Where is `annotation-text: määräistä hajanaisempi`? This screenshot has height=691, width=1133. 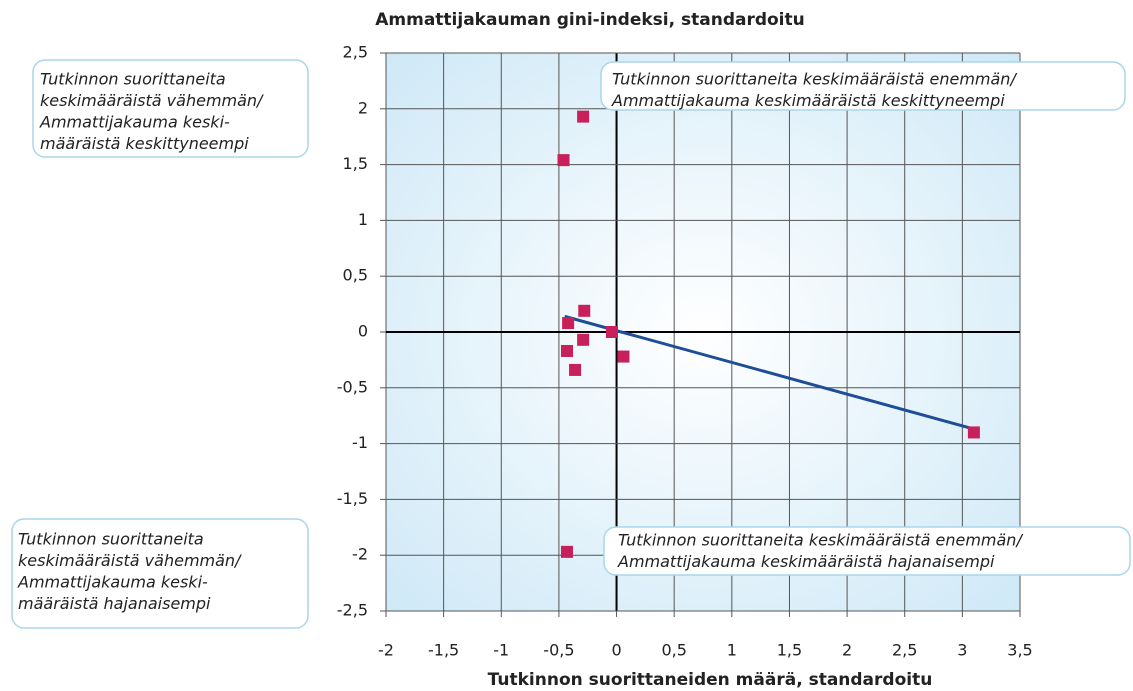
annotation-text: määräistä hajanaisempi is located at coordinates (114, 603).